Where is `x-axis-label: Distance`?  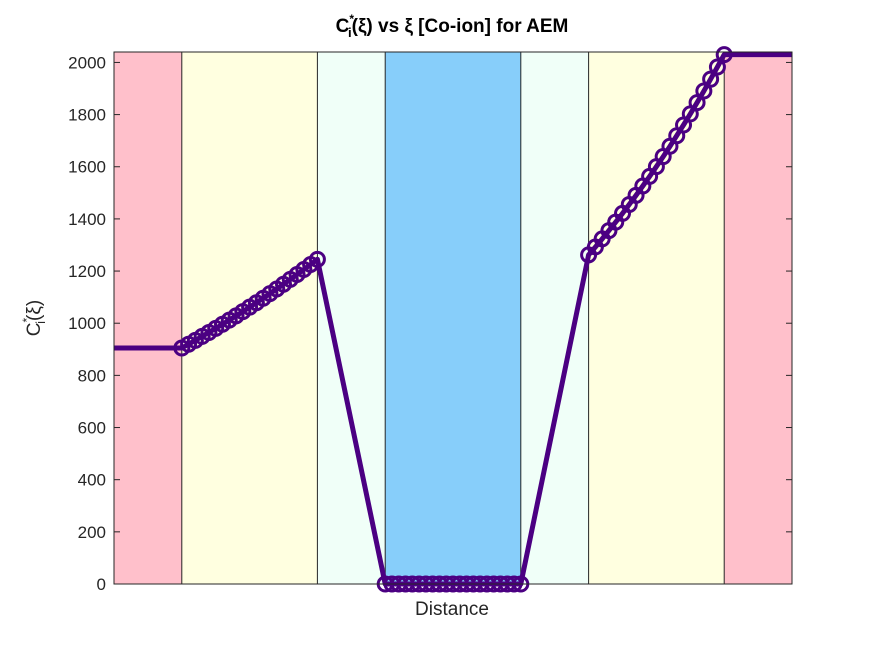 x-axis-label: Distance is located at coordinates (452, 609).